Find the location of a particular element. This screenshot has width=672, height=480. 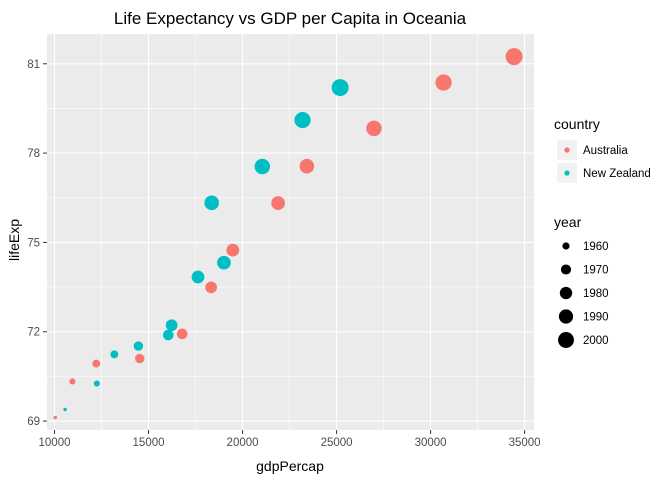

x-tick-label: 20000 is located at coordinates (243, 443).